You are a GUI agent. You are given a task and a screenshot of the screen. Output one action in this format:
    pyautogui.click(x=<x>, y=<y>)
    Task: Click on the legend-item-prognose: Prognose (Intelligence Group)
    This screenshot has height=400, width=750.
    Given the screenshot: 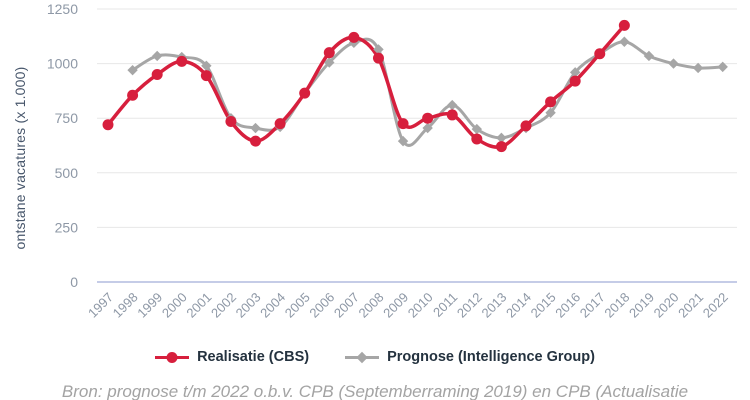 What is the action you would take?
    pyautogui.click(x=470, y=357)
    